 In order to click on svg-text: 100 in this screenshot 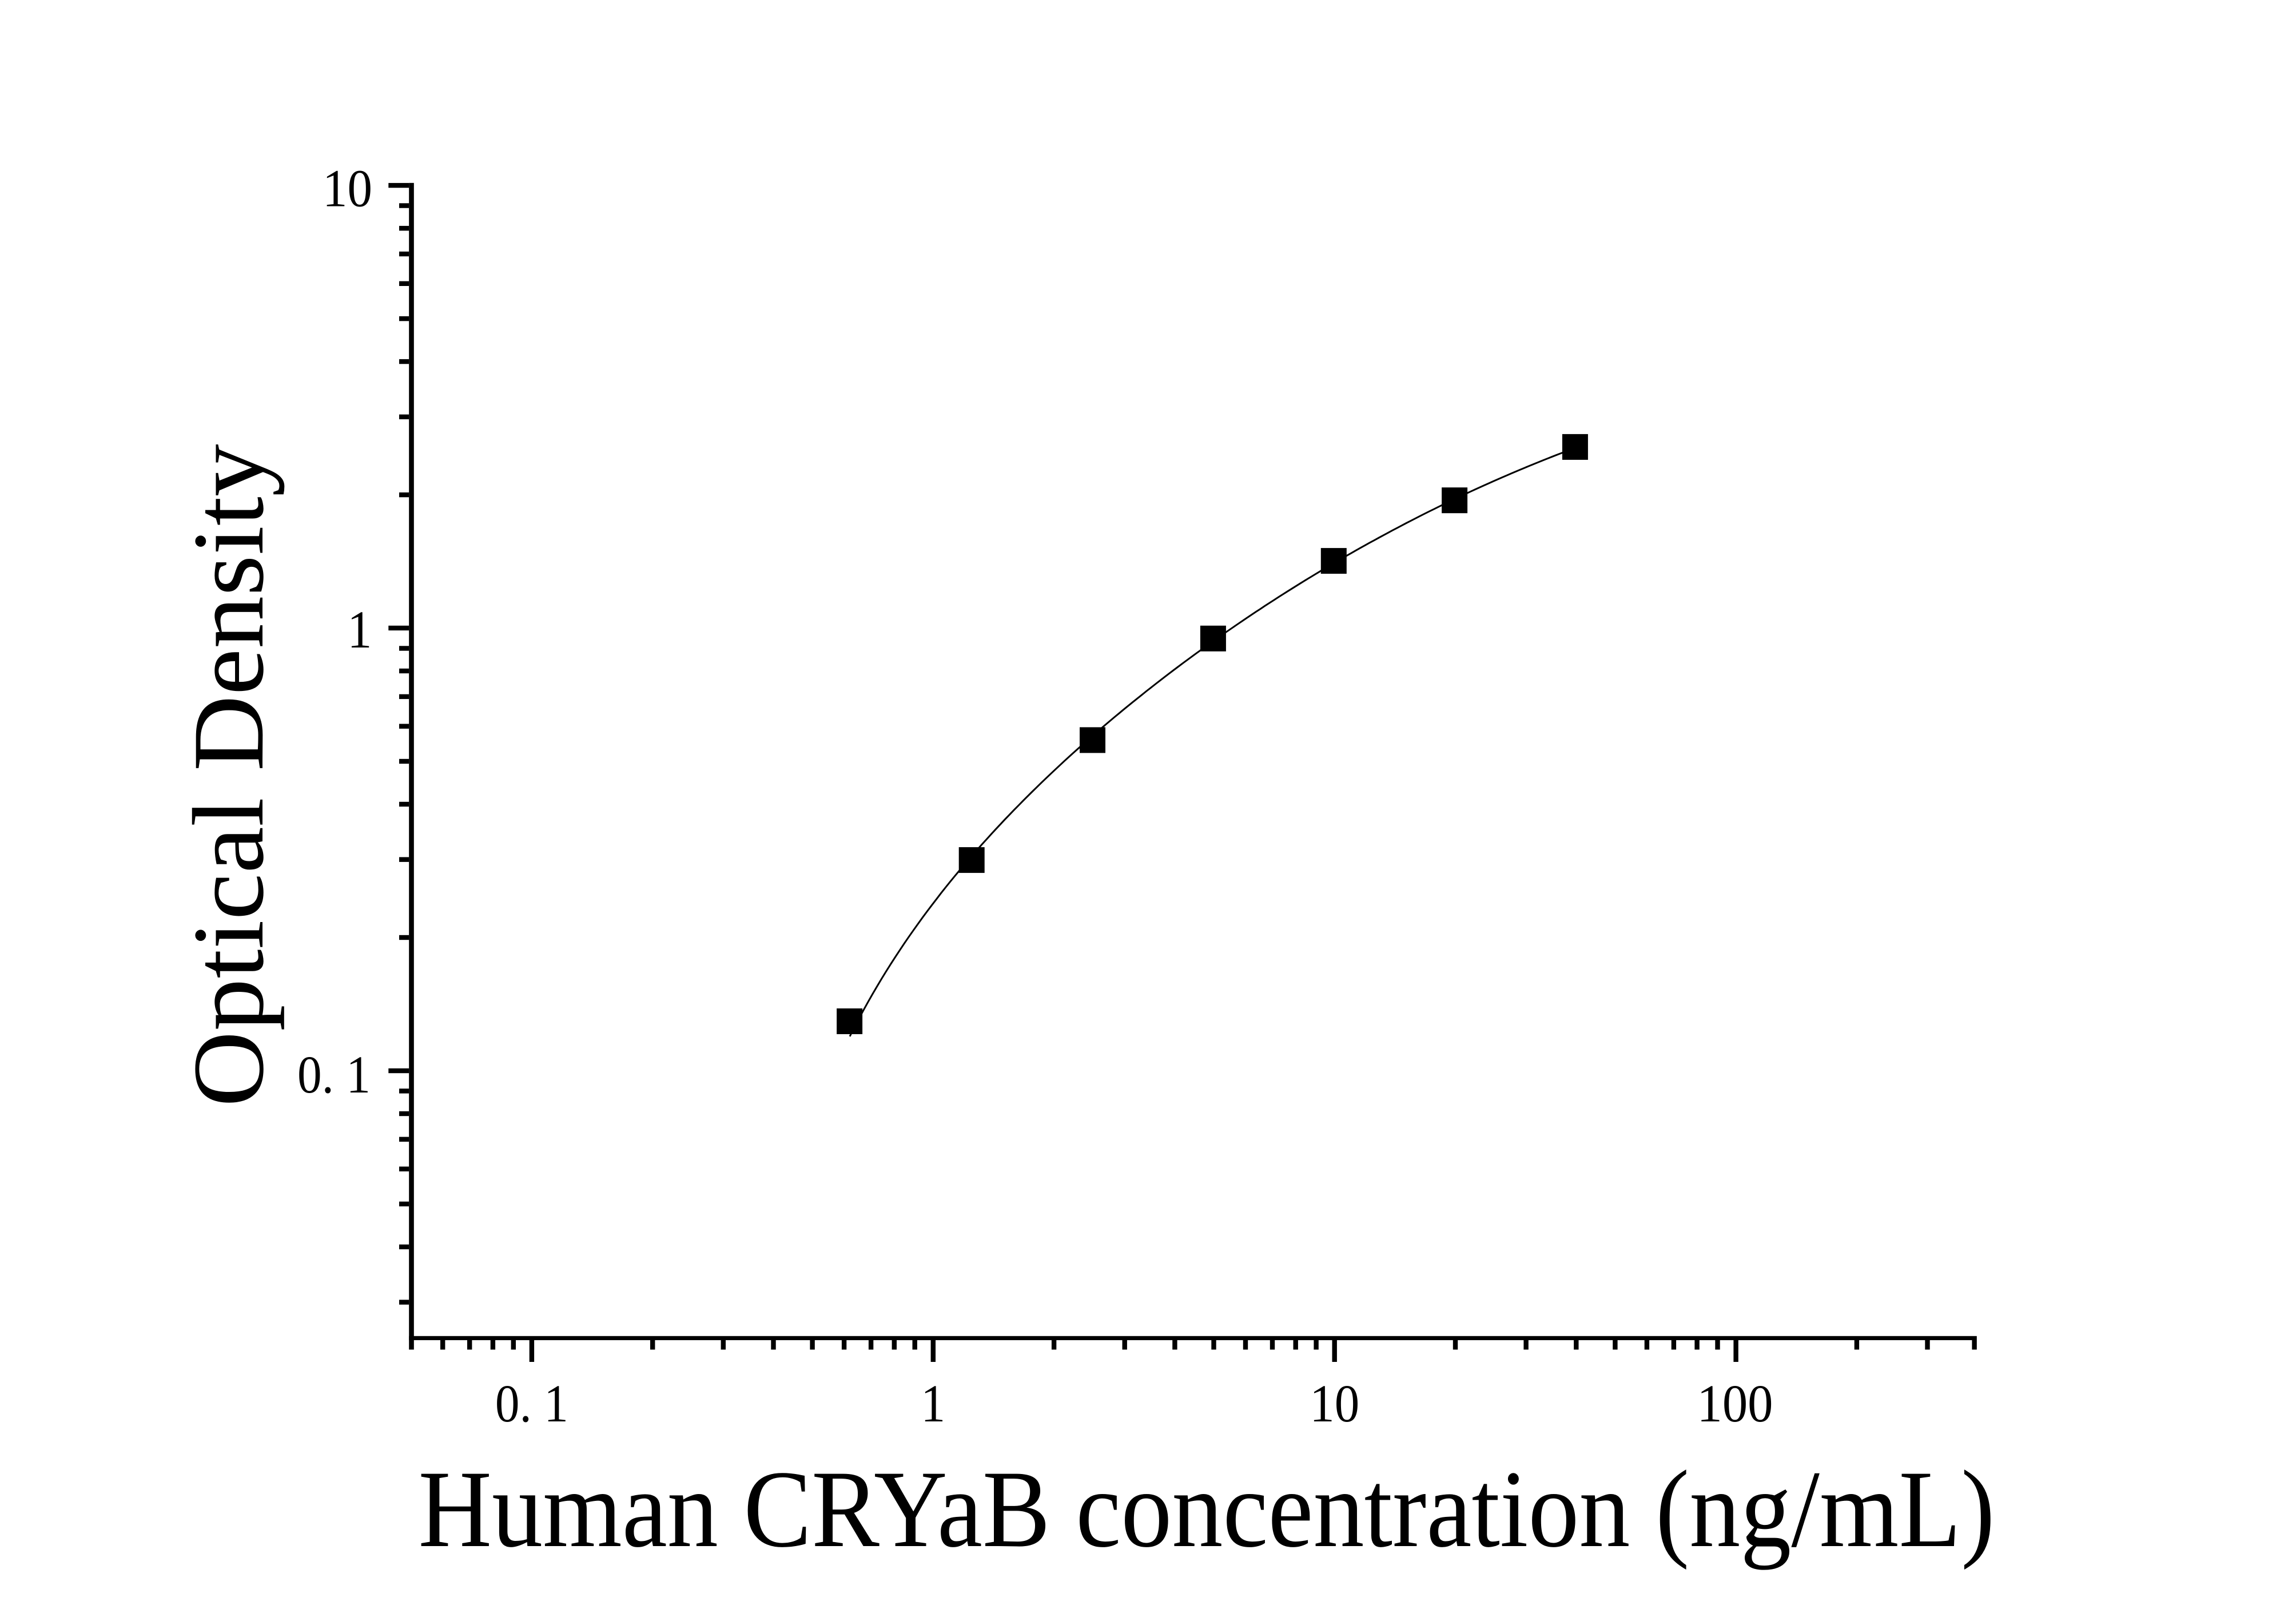, I will do `click(1735, 1403)`.